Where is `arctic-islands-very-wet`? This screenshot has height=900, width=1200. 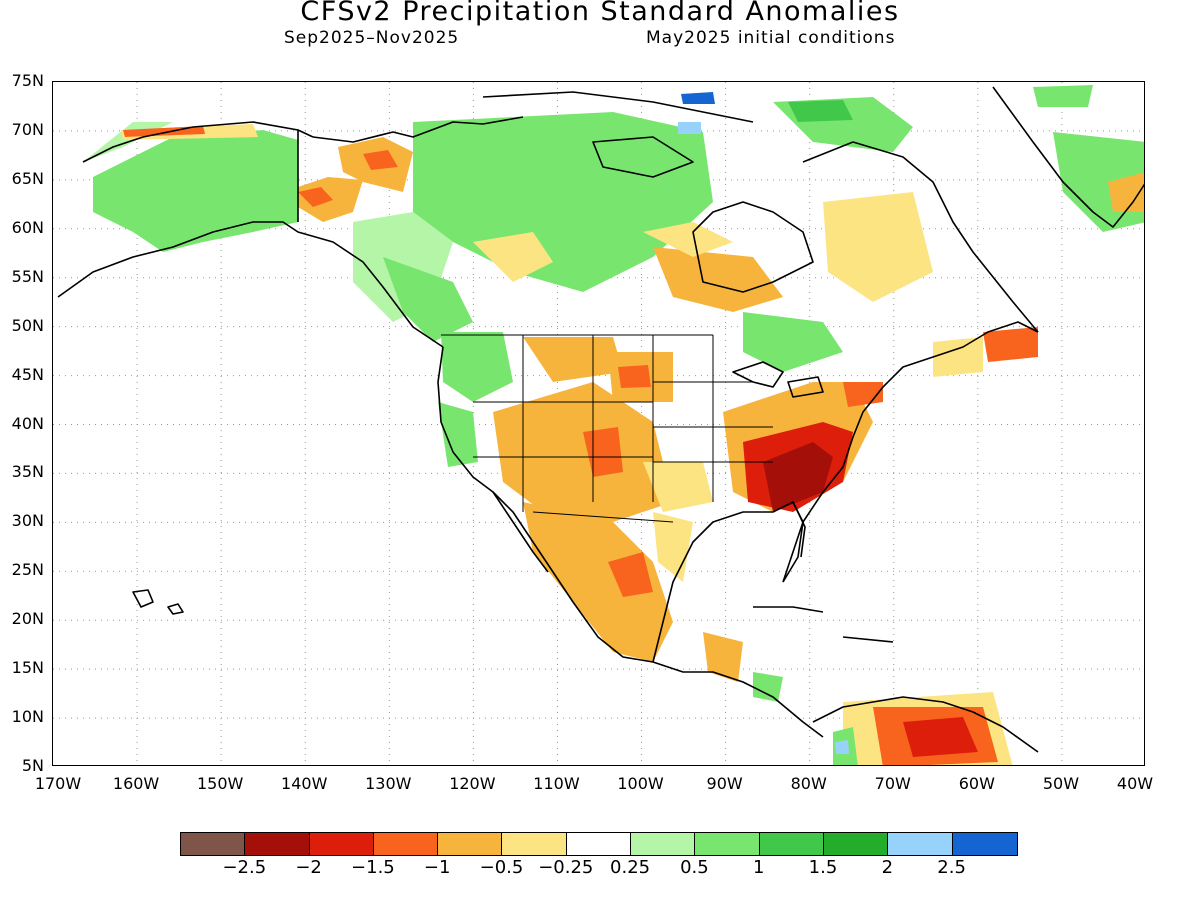 arctic-islands-very-wet is located at coordinates (698, 98).